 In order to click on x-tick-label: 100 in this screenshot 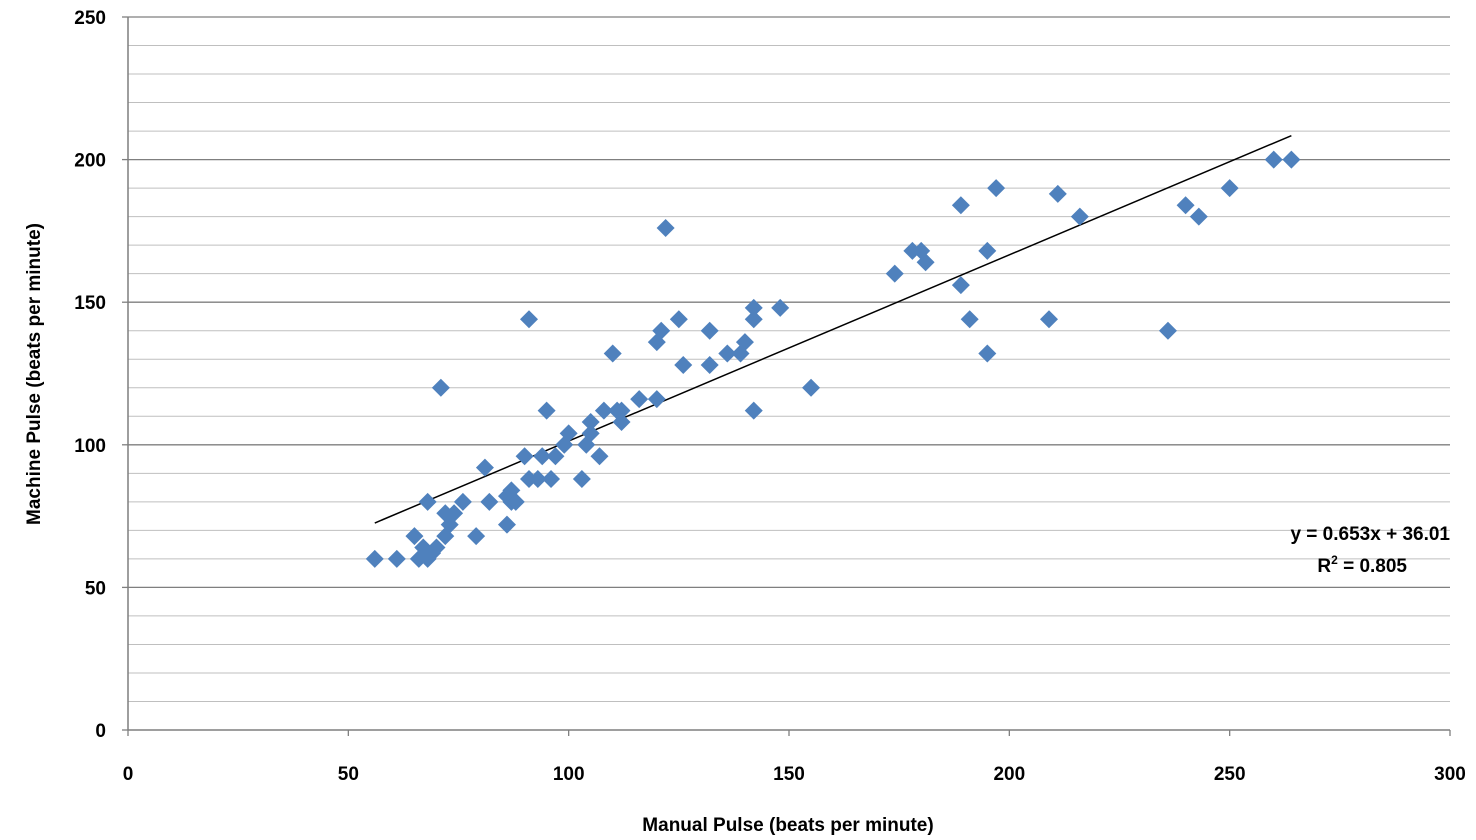, I will do `click(569, 774)`.